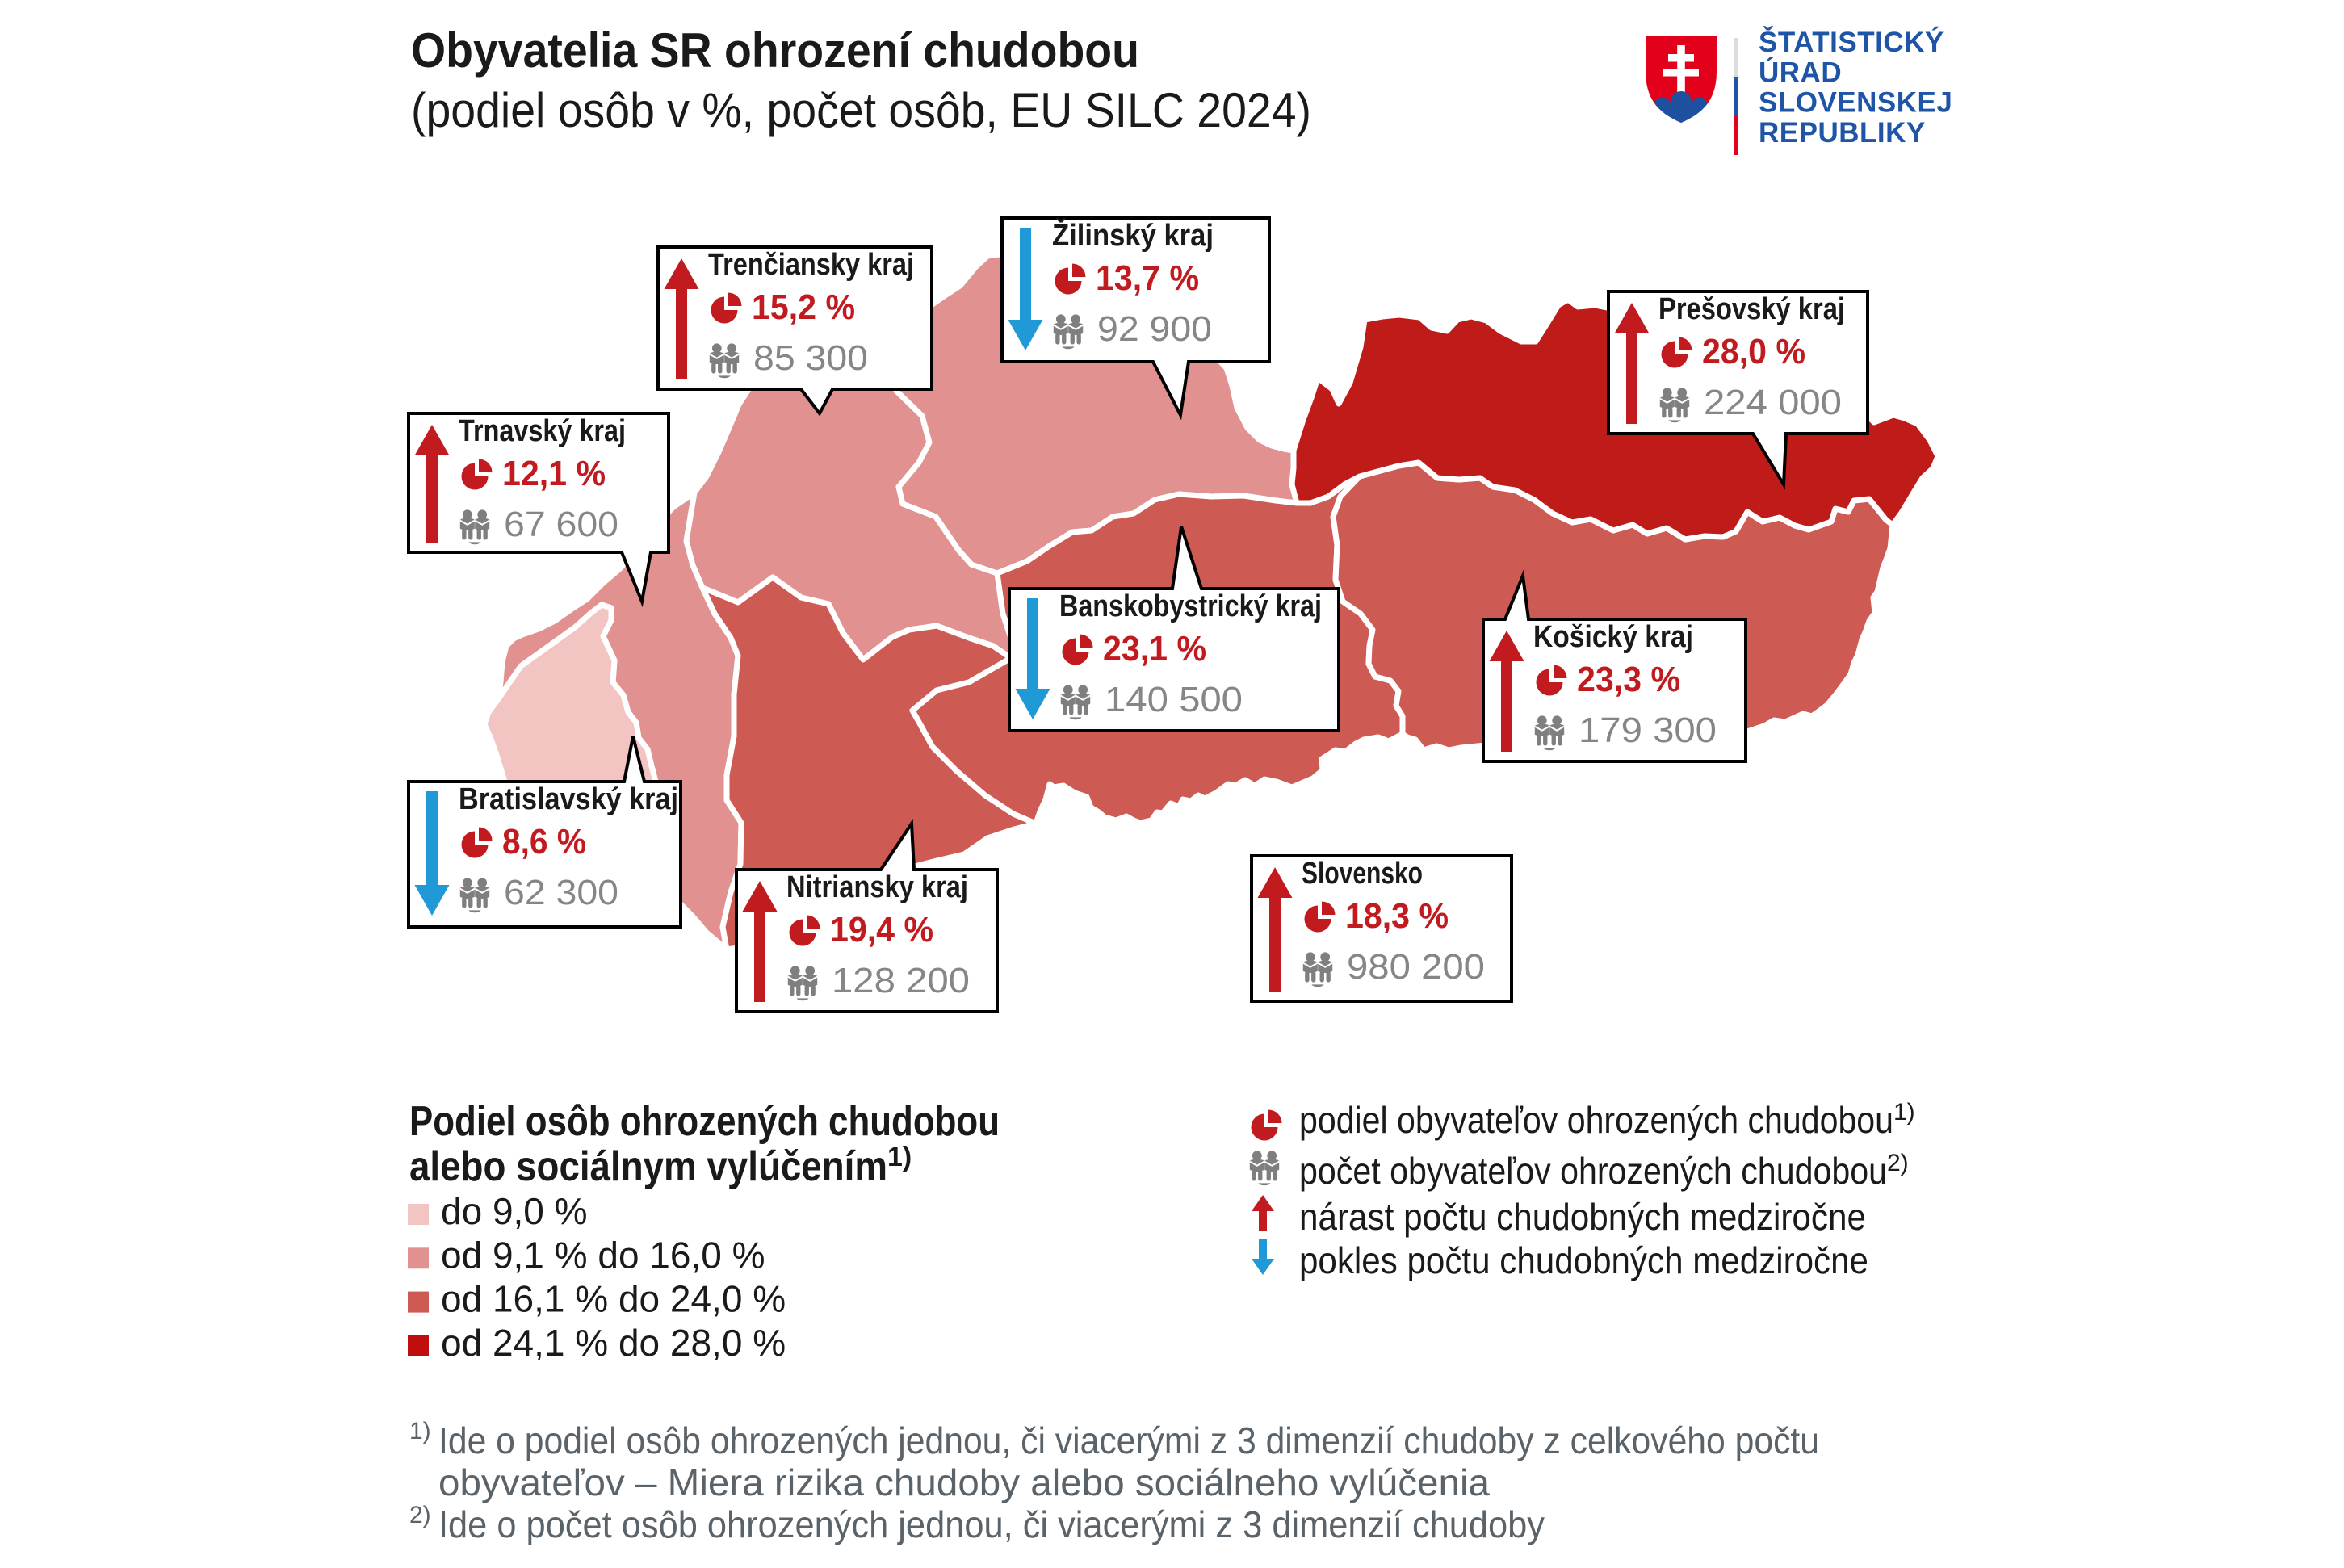 Image resolution: width=2344 pixels, height=1568 pixels. What do you see at coordinates (803, 307) in the screenshot?
I see `svg-text: 15,2 %` at bounding box center [803, 307].